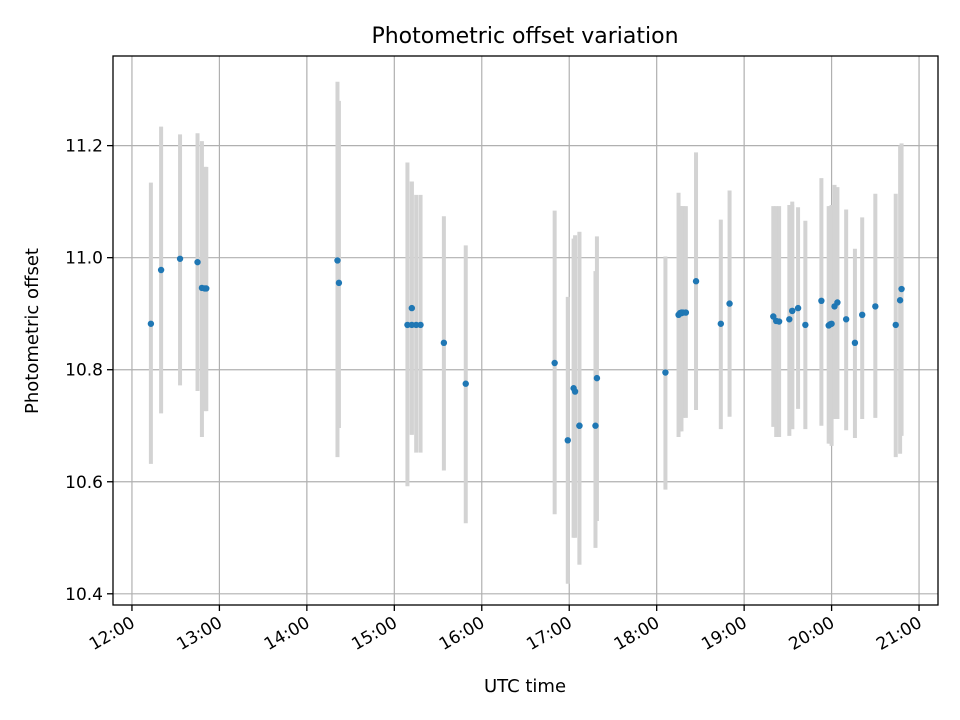 The image size is (960, 720). I want to click on x-tick-label: 17:00, so click(549, 634).